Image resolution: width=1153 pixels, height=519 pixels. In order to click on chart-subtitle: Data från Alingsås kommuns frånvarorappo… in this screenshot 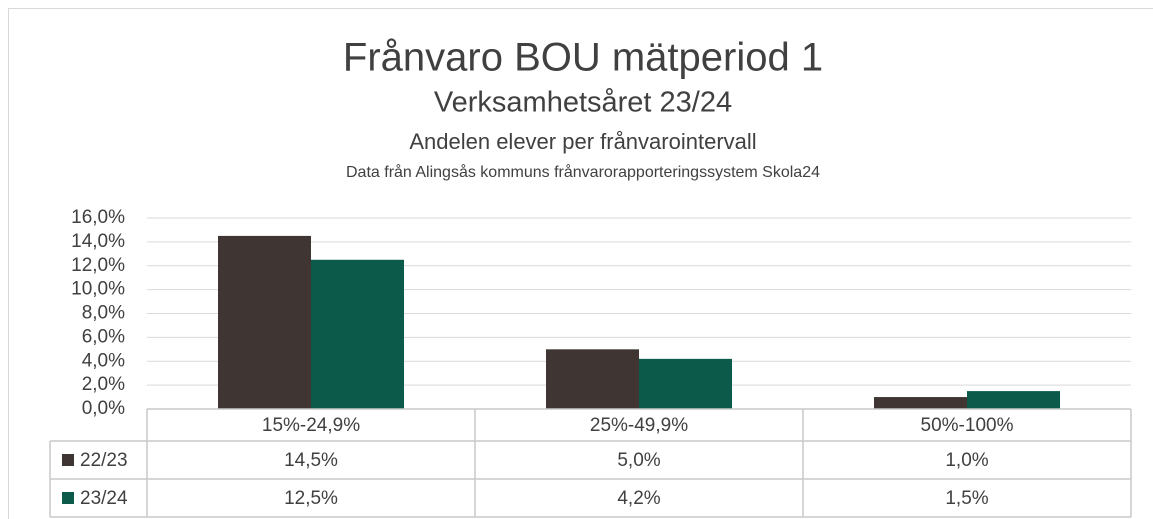, I will do `click(583, 172)`.